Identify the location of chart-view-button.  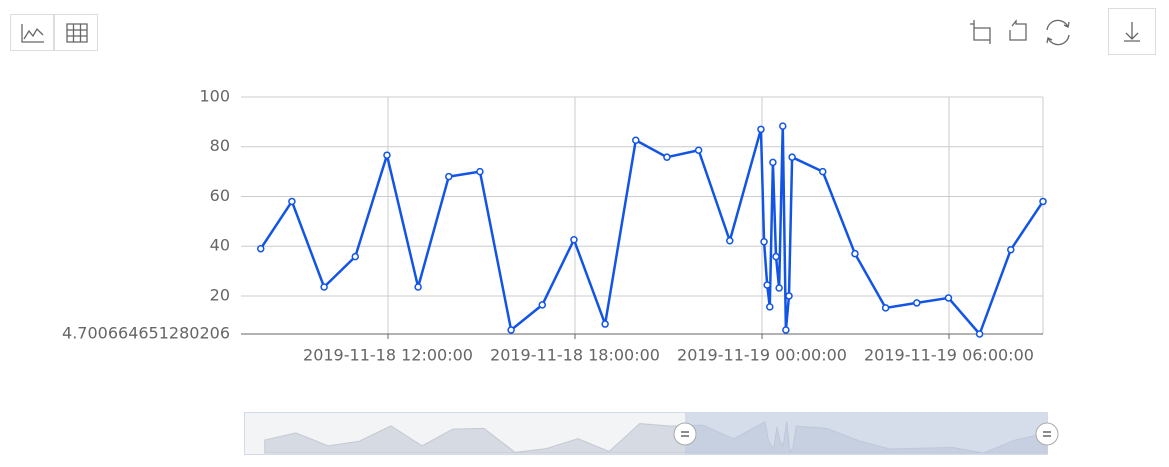
(32, 32).